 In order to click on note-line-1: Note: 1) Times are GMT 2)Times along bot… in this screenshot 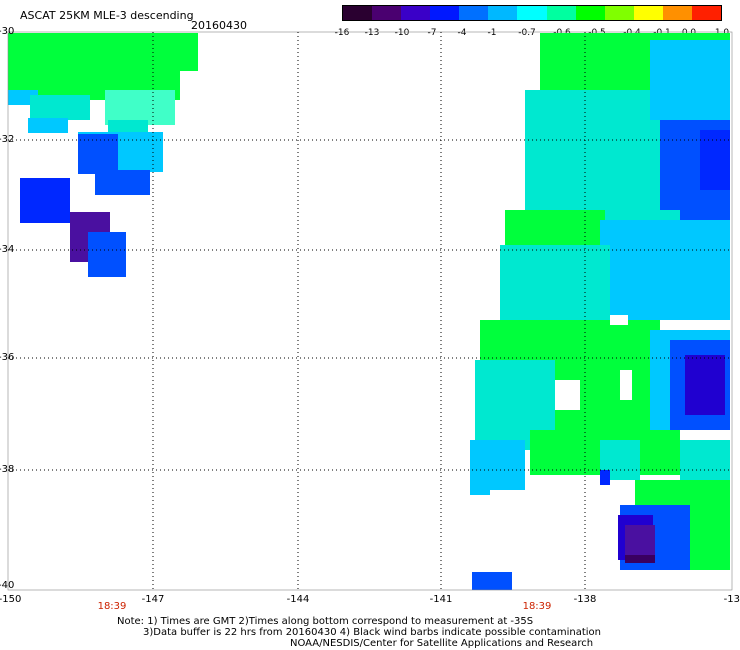, I will do `click(325, 621)`.